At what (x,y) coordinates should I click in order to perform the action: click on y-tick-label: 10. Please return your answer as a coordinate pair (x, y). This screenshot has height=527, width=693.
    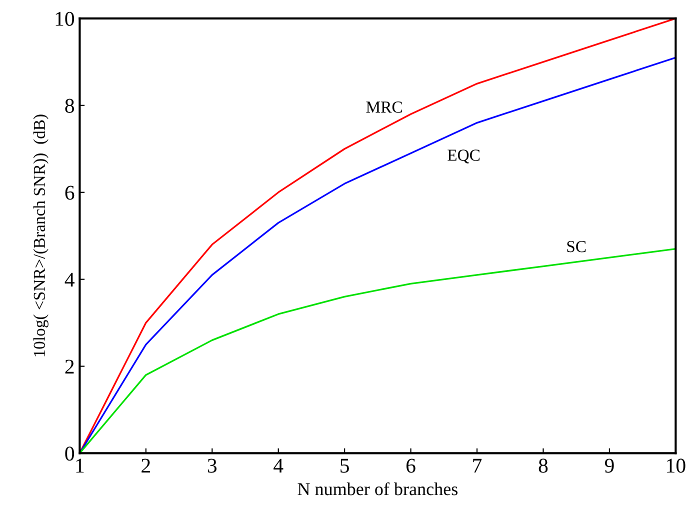
    Looking at the image, I should click on (65, 19).